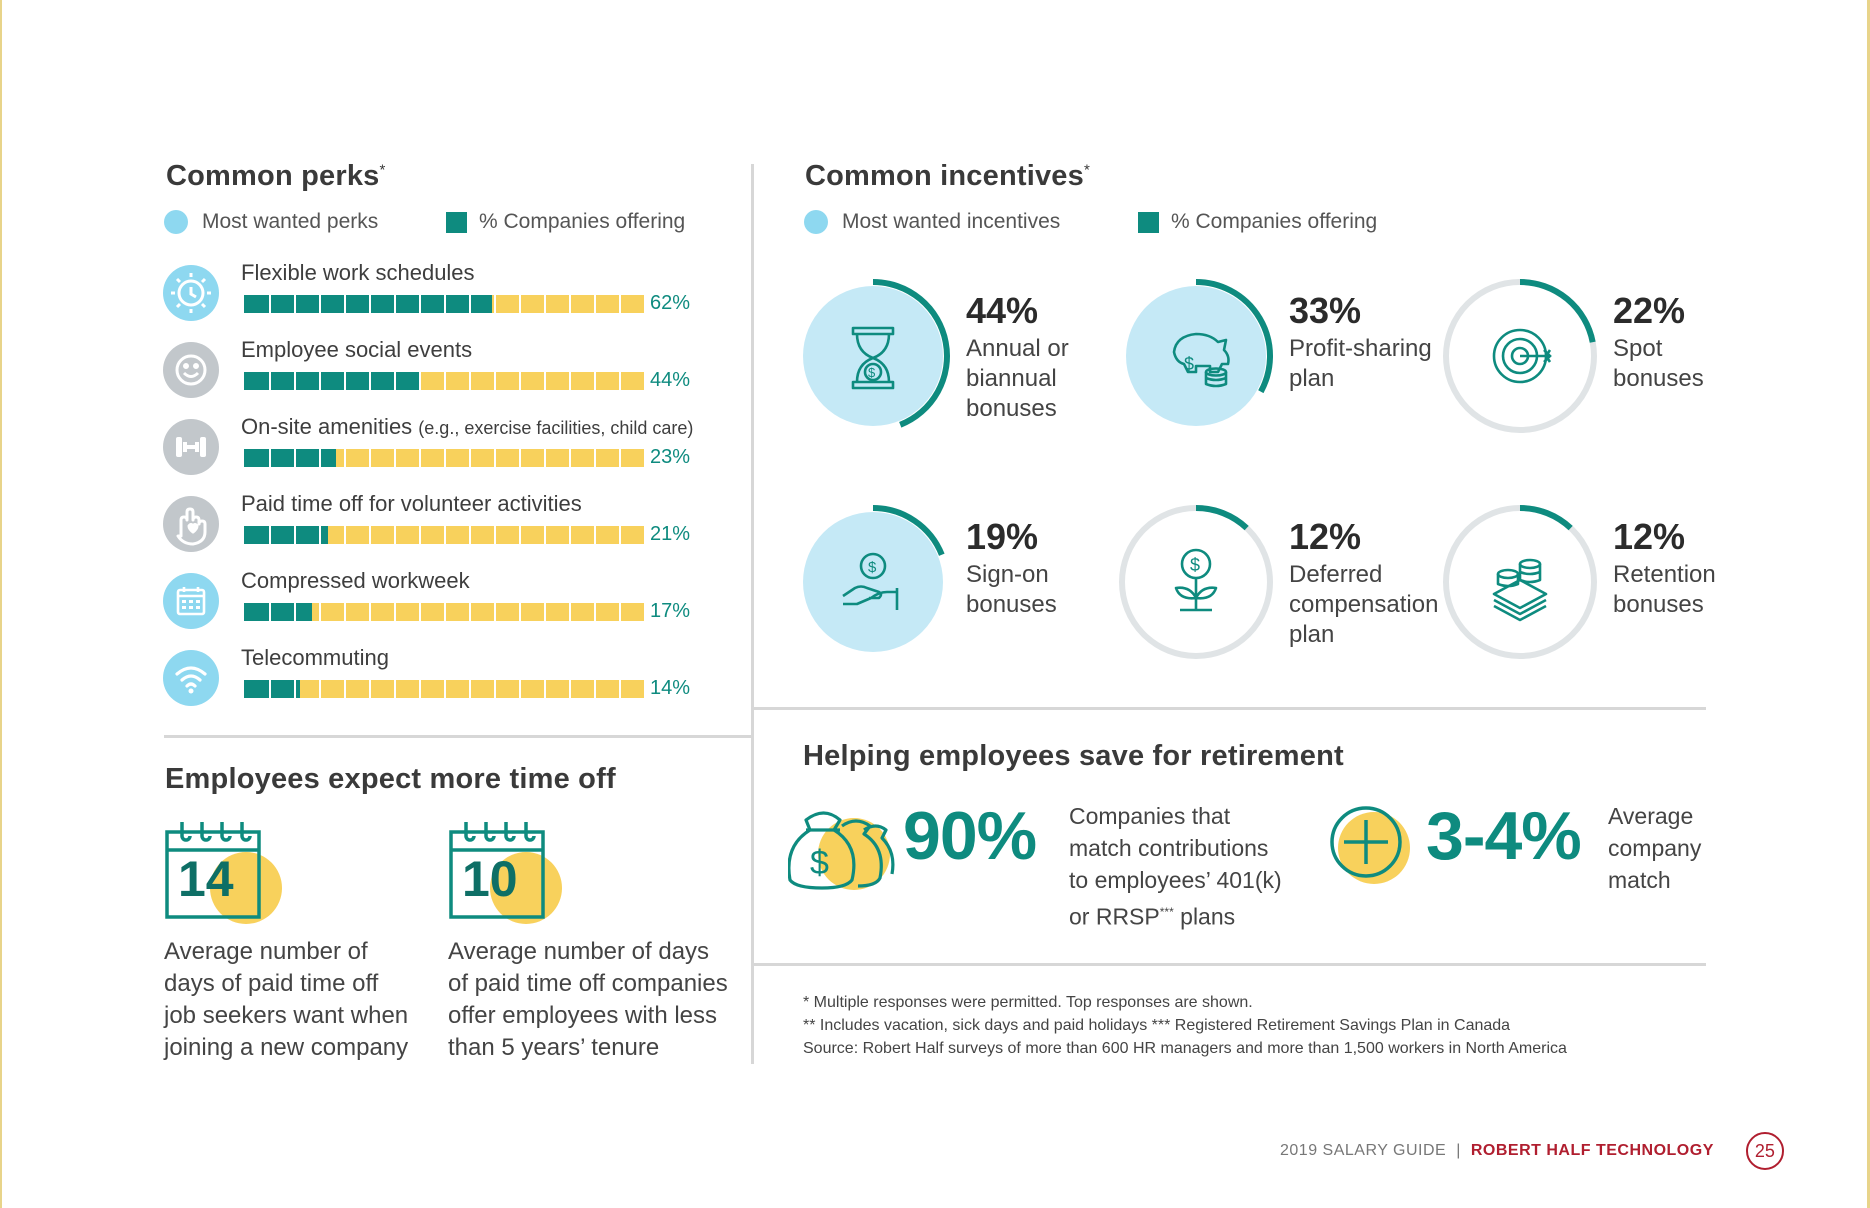 This screenshot has height=1208, width=1870. Describe the element at coordinates (1017, 348) in the screenshot. I see `incentive-label-line: Annual or` at that location.